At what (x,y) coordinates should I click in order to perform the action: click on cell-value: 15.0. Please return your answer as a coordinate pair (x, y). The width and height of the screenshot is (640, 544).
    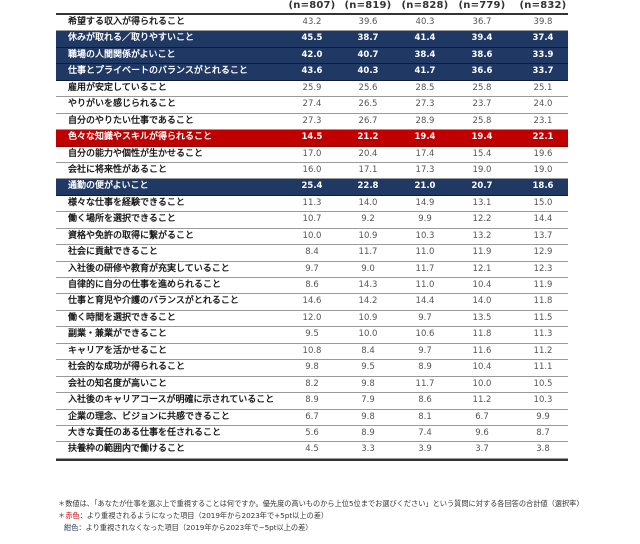
    Looking at the image, I should click on (543, 202).